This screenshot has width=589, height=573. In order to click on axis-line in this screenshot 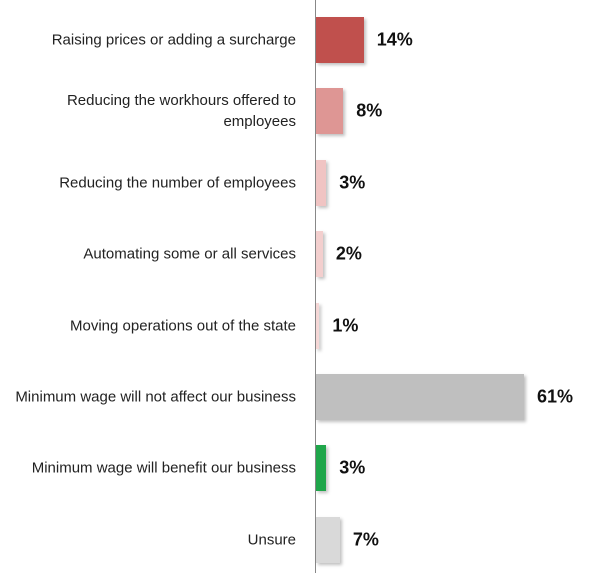, I will do `click(315, 286)`.